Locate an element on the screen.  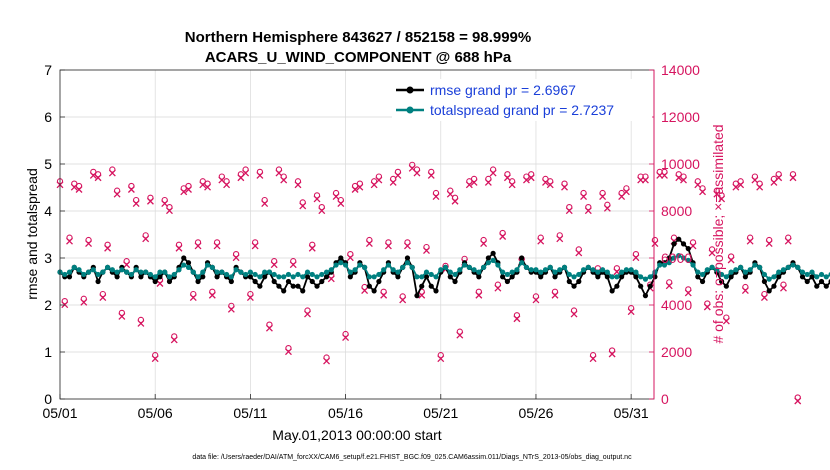
y-left-tick-label-6: 6 is located at coordinates (48, 117).